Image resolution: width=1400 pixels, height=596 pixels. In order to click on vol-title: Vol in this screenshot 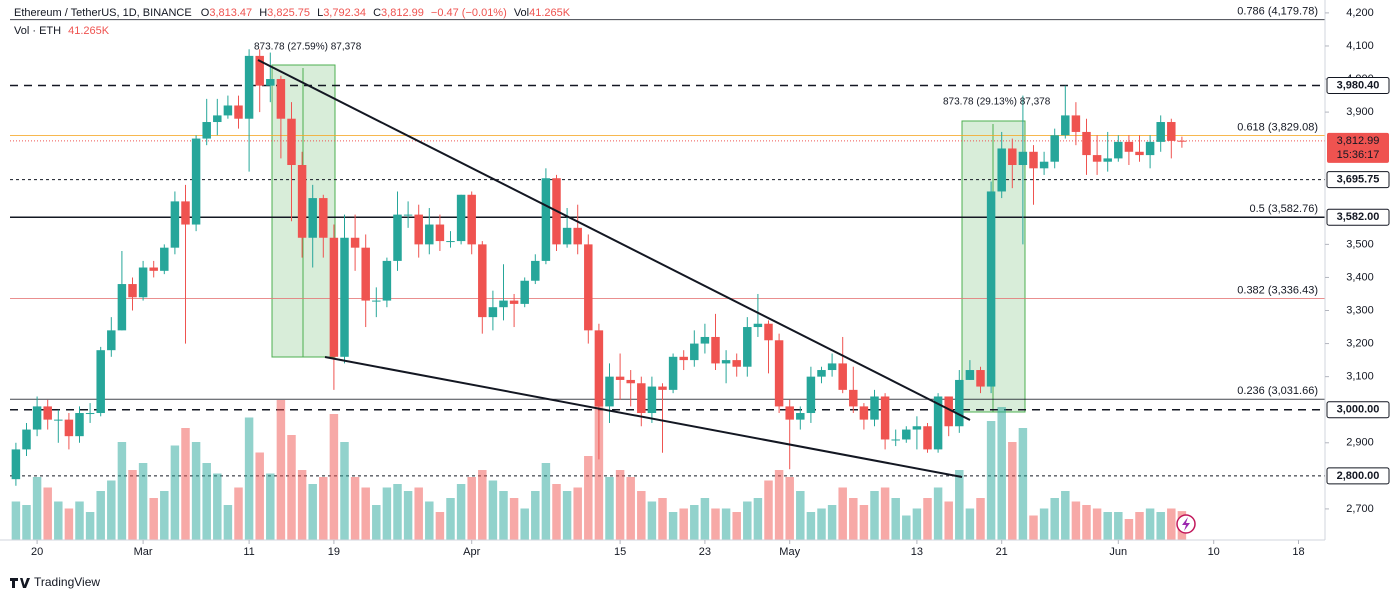, I will do `click(521, 13)`.